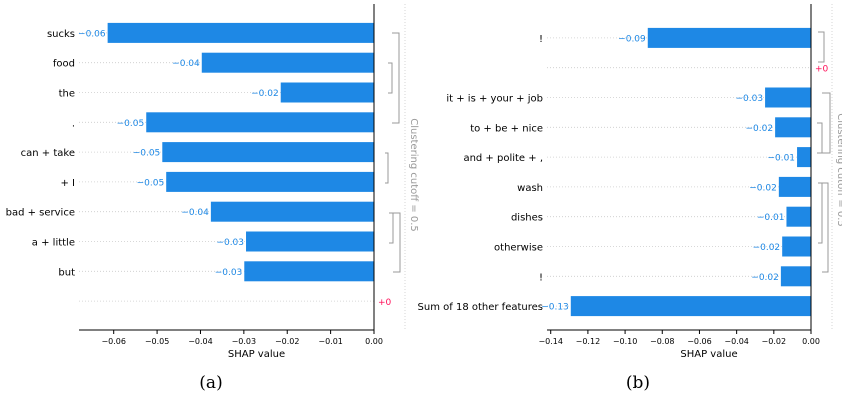 The image size is (842, 402). I want to click on category-label: and + polite + ,, so click(503, 158).